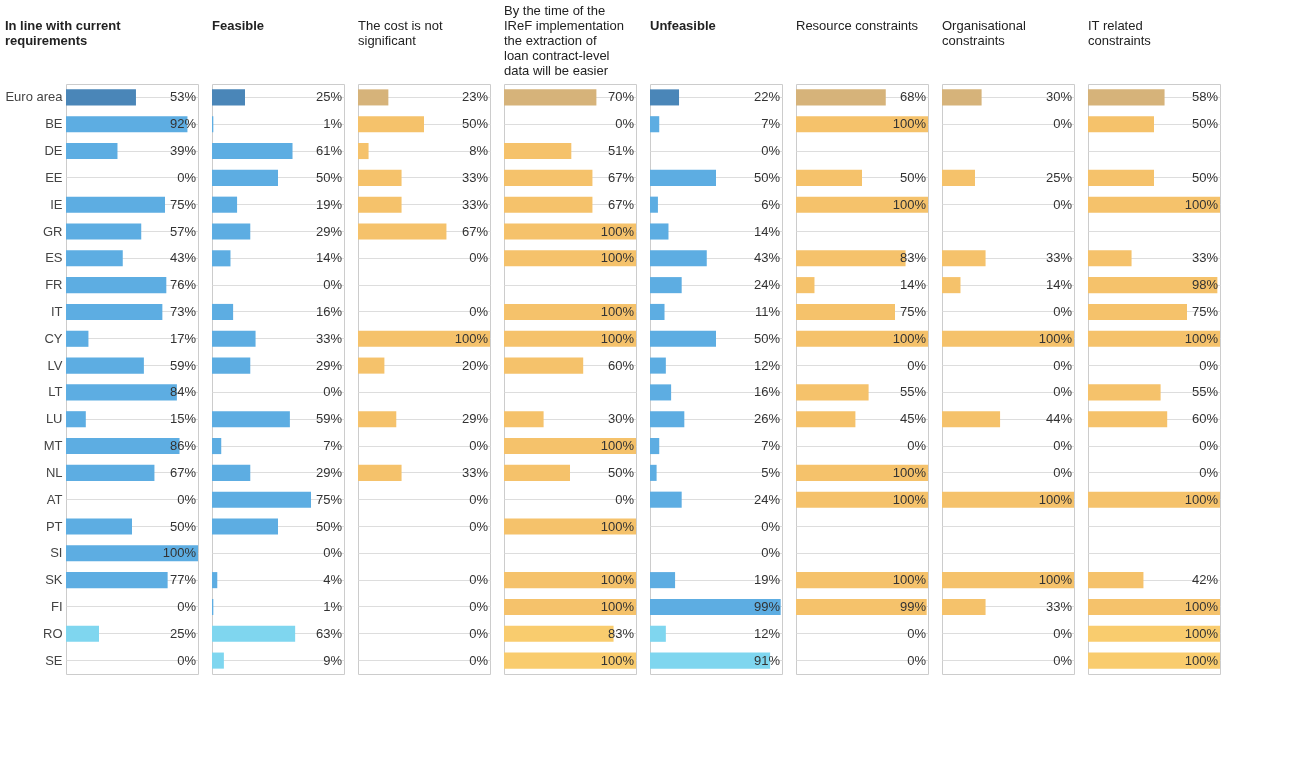 The height and width of the screenshot is (783, 1307). What do you see at coordinates (767, 392) in the screenshot?
I see `data-label: 16%` at bounding box center [767, 392].